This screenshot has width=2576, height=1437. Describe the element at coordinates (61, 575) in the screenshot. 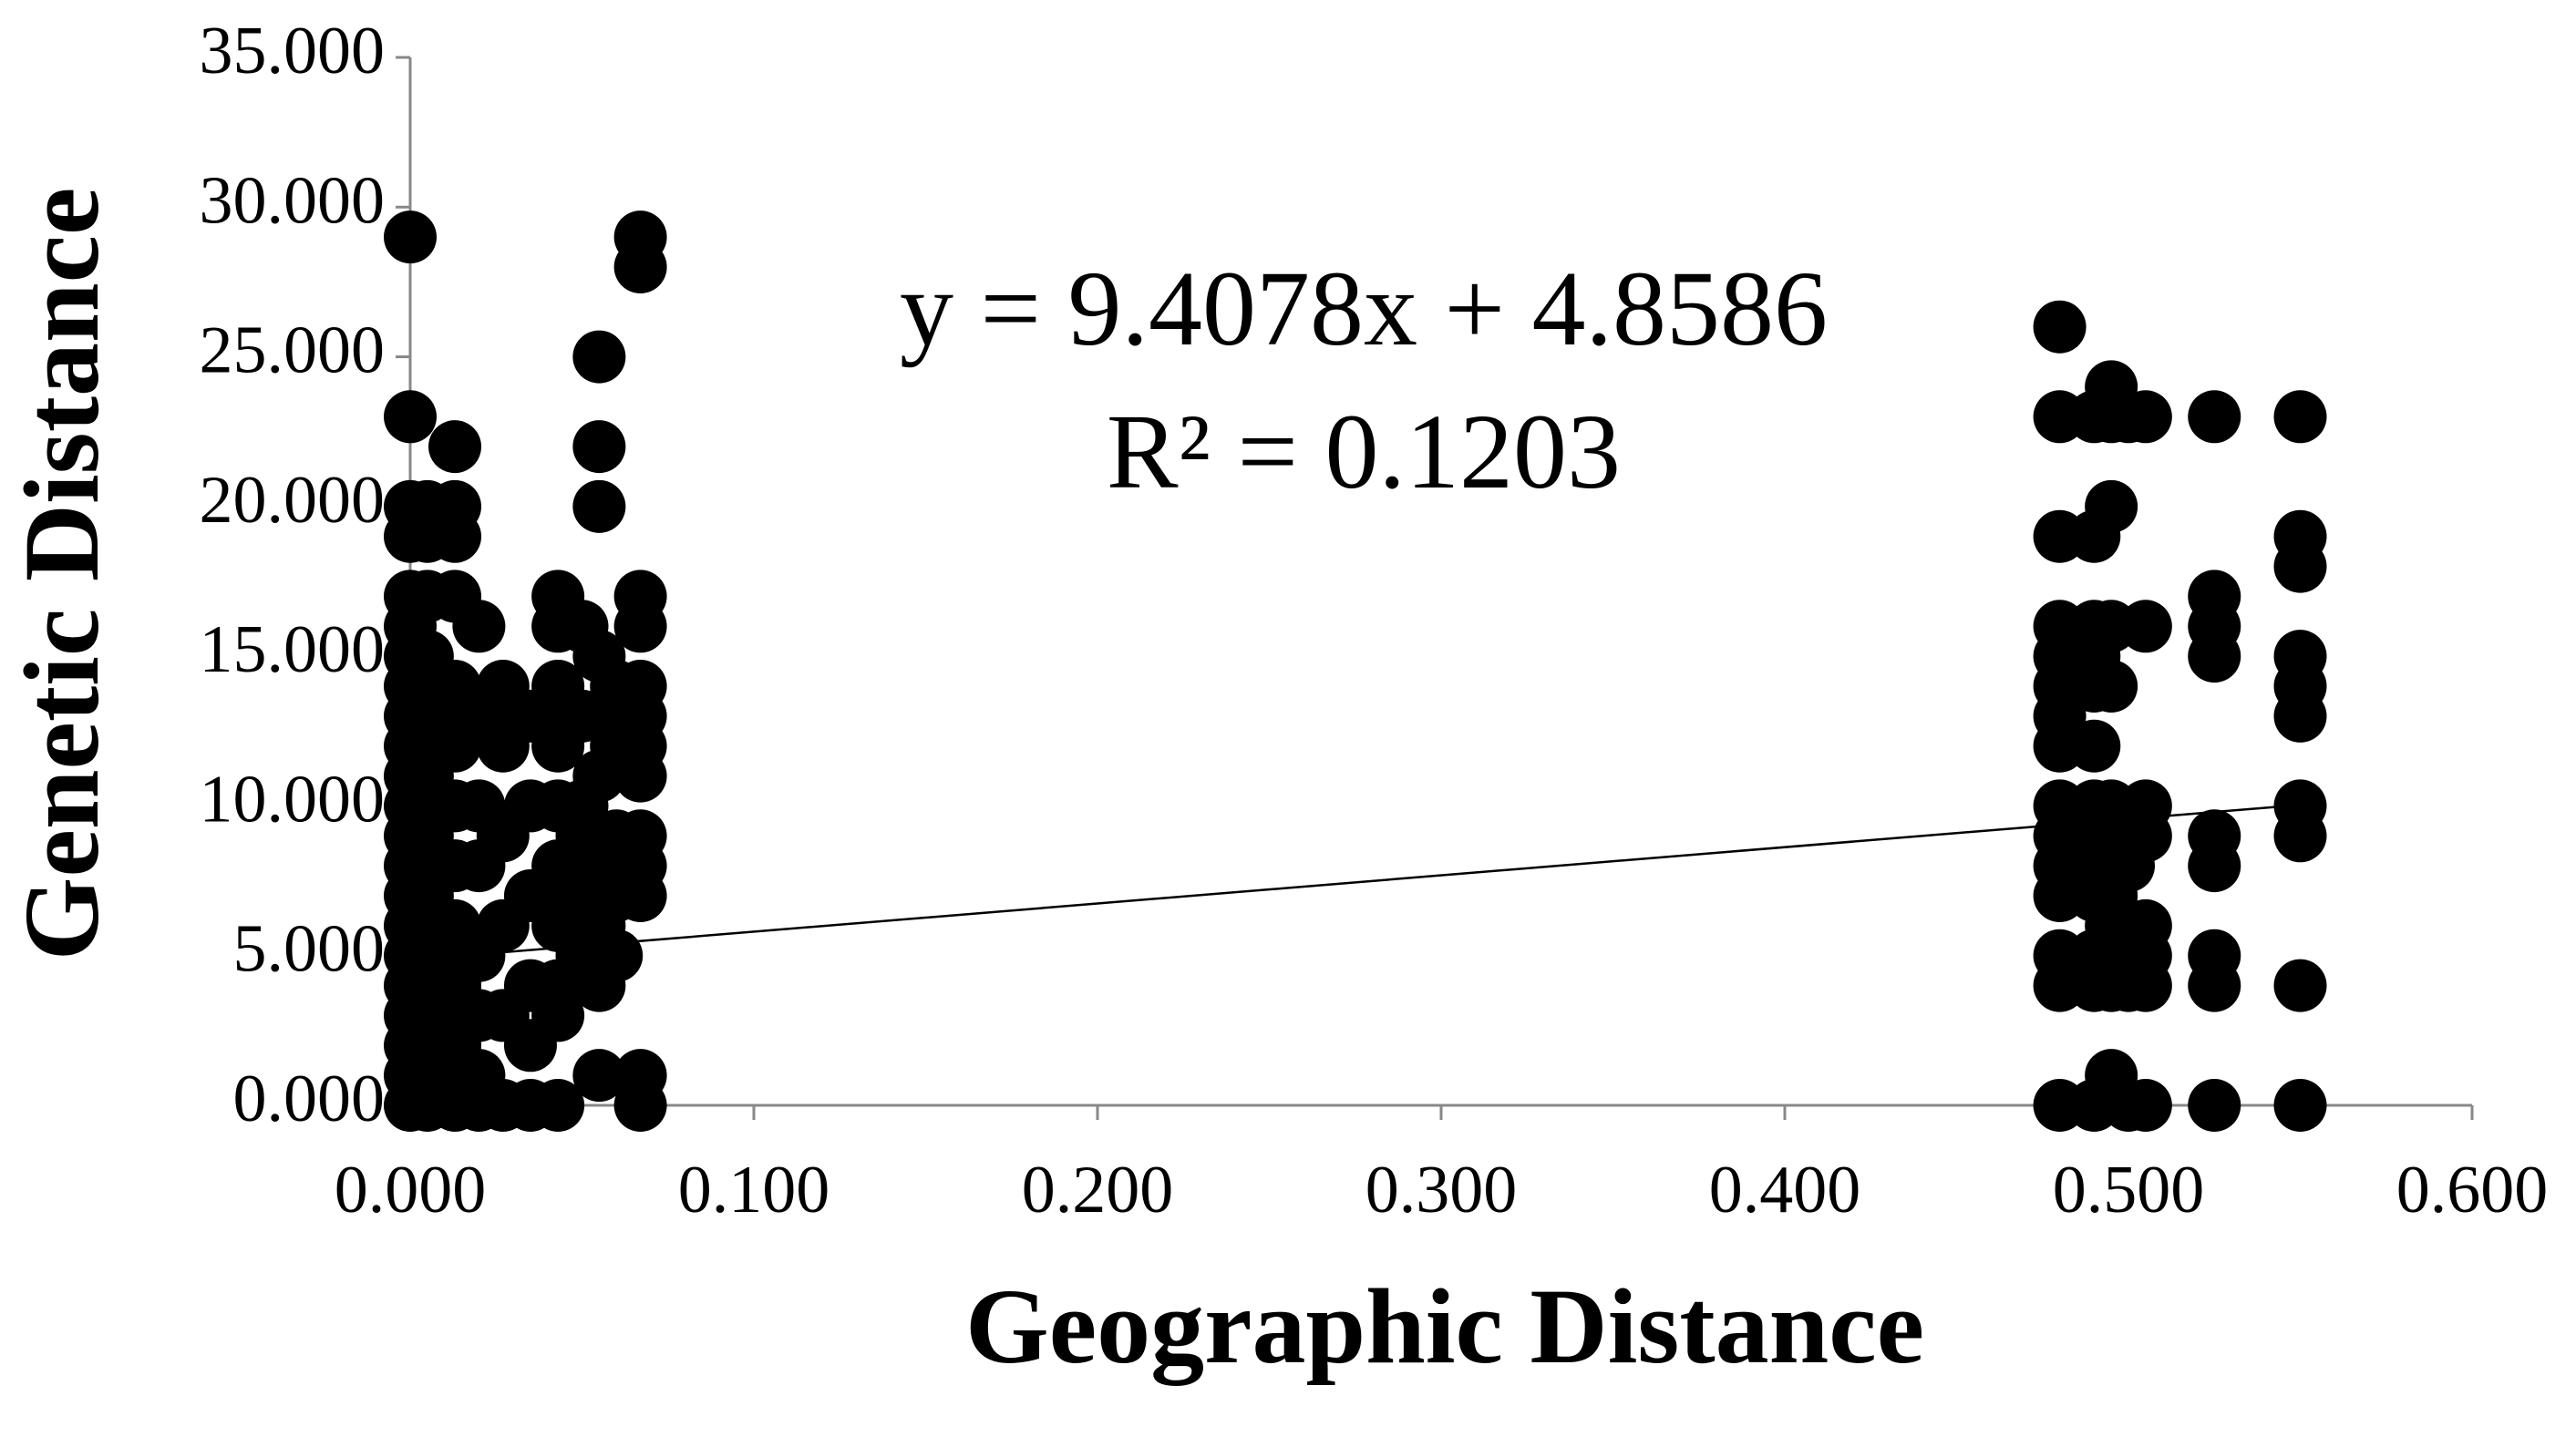

I see `y-axis-title: Genetic Distance` at that location.